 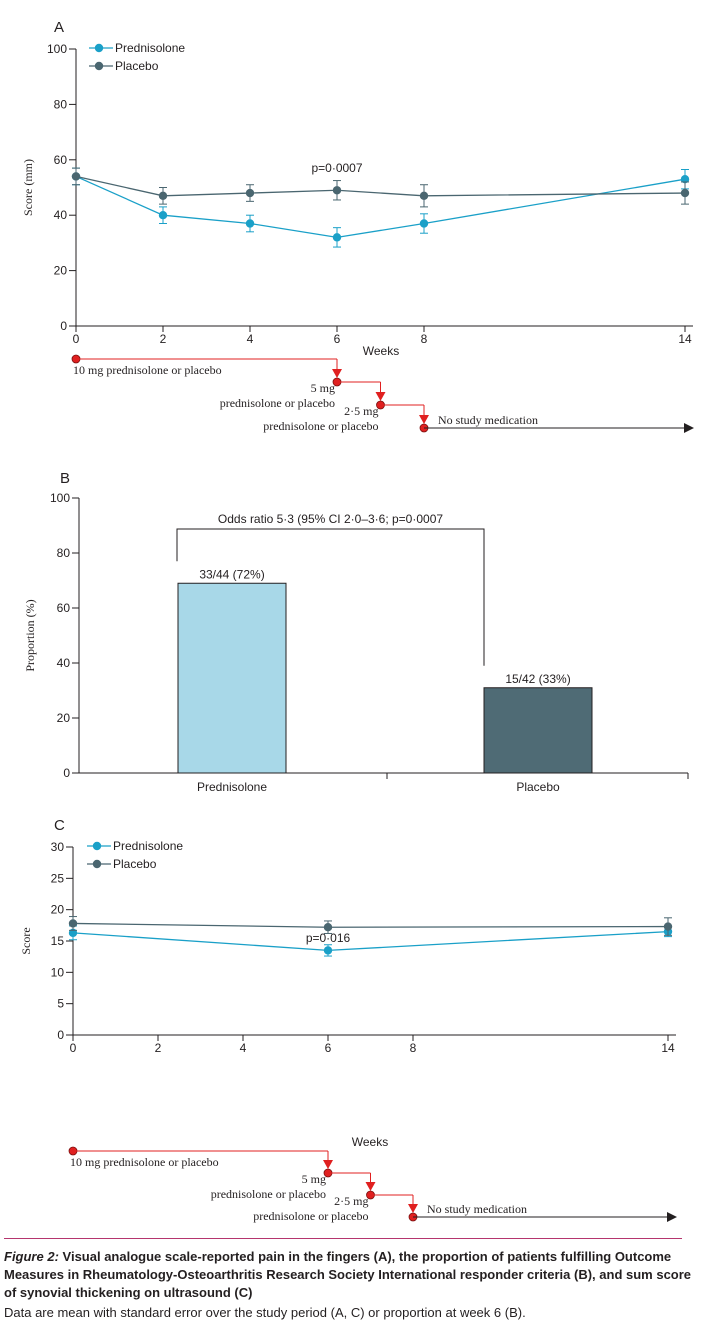 What do you see at coordinates (336, 168) in the screenshot?
I see `panel-a-annotation: p=0·0007` at bounding box center [336, 168].